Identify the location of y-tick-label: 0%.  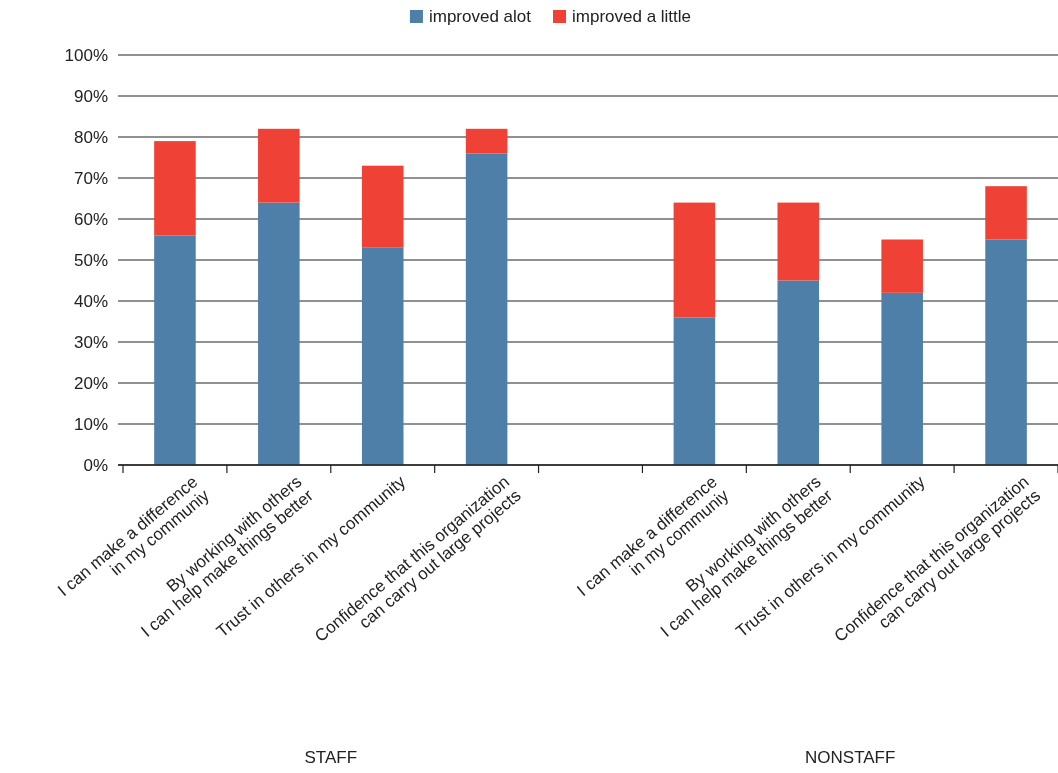
(95, 465).